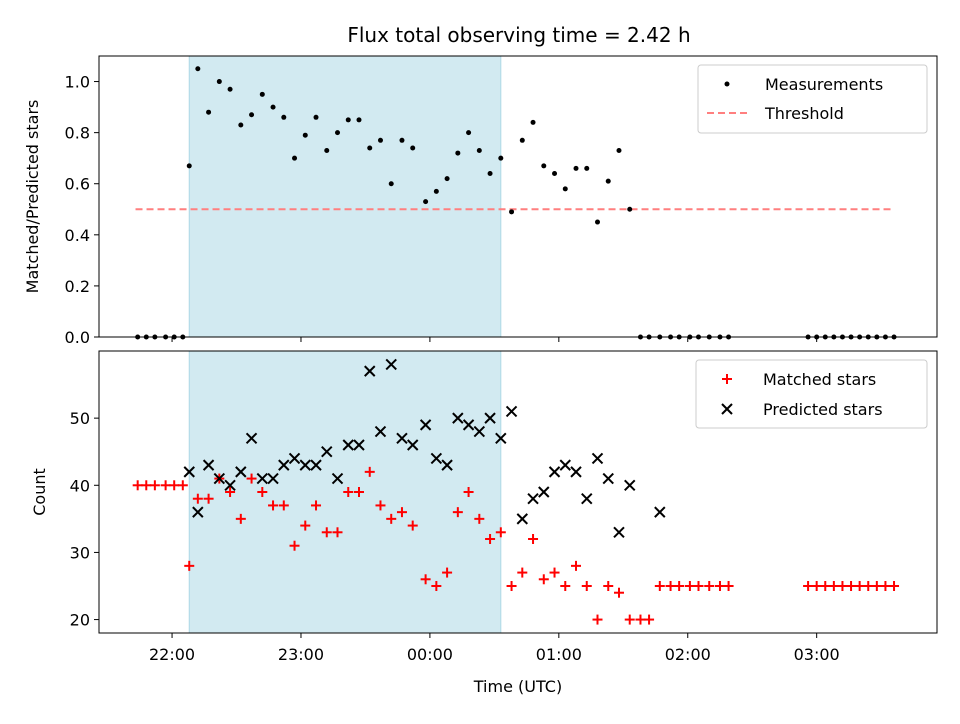  I want to click on ratio-y-tick-label: 0.0, so click(77, 337).